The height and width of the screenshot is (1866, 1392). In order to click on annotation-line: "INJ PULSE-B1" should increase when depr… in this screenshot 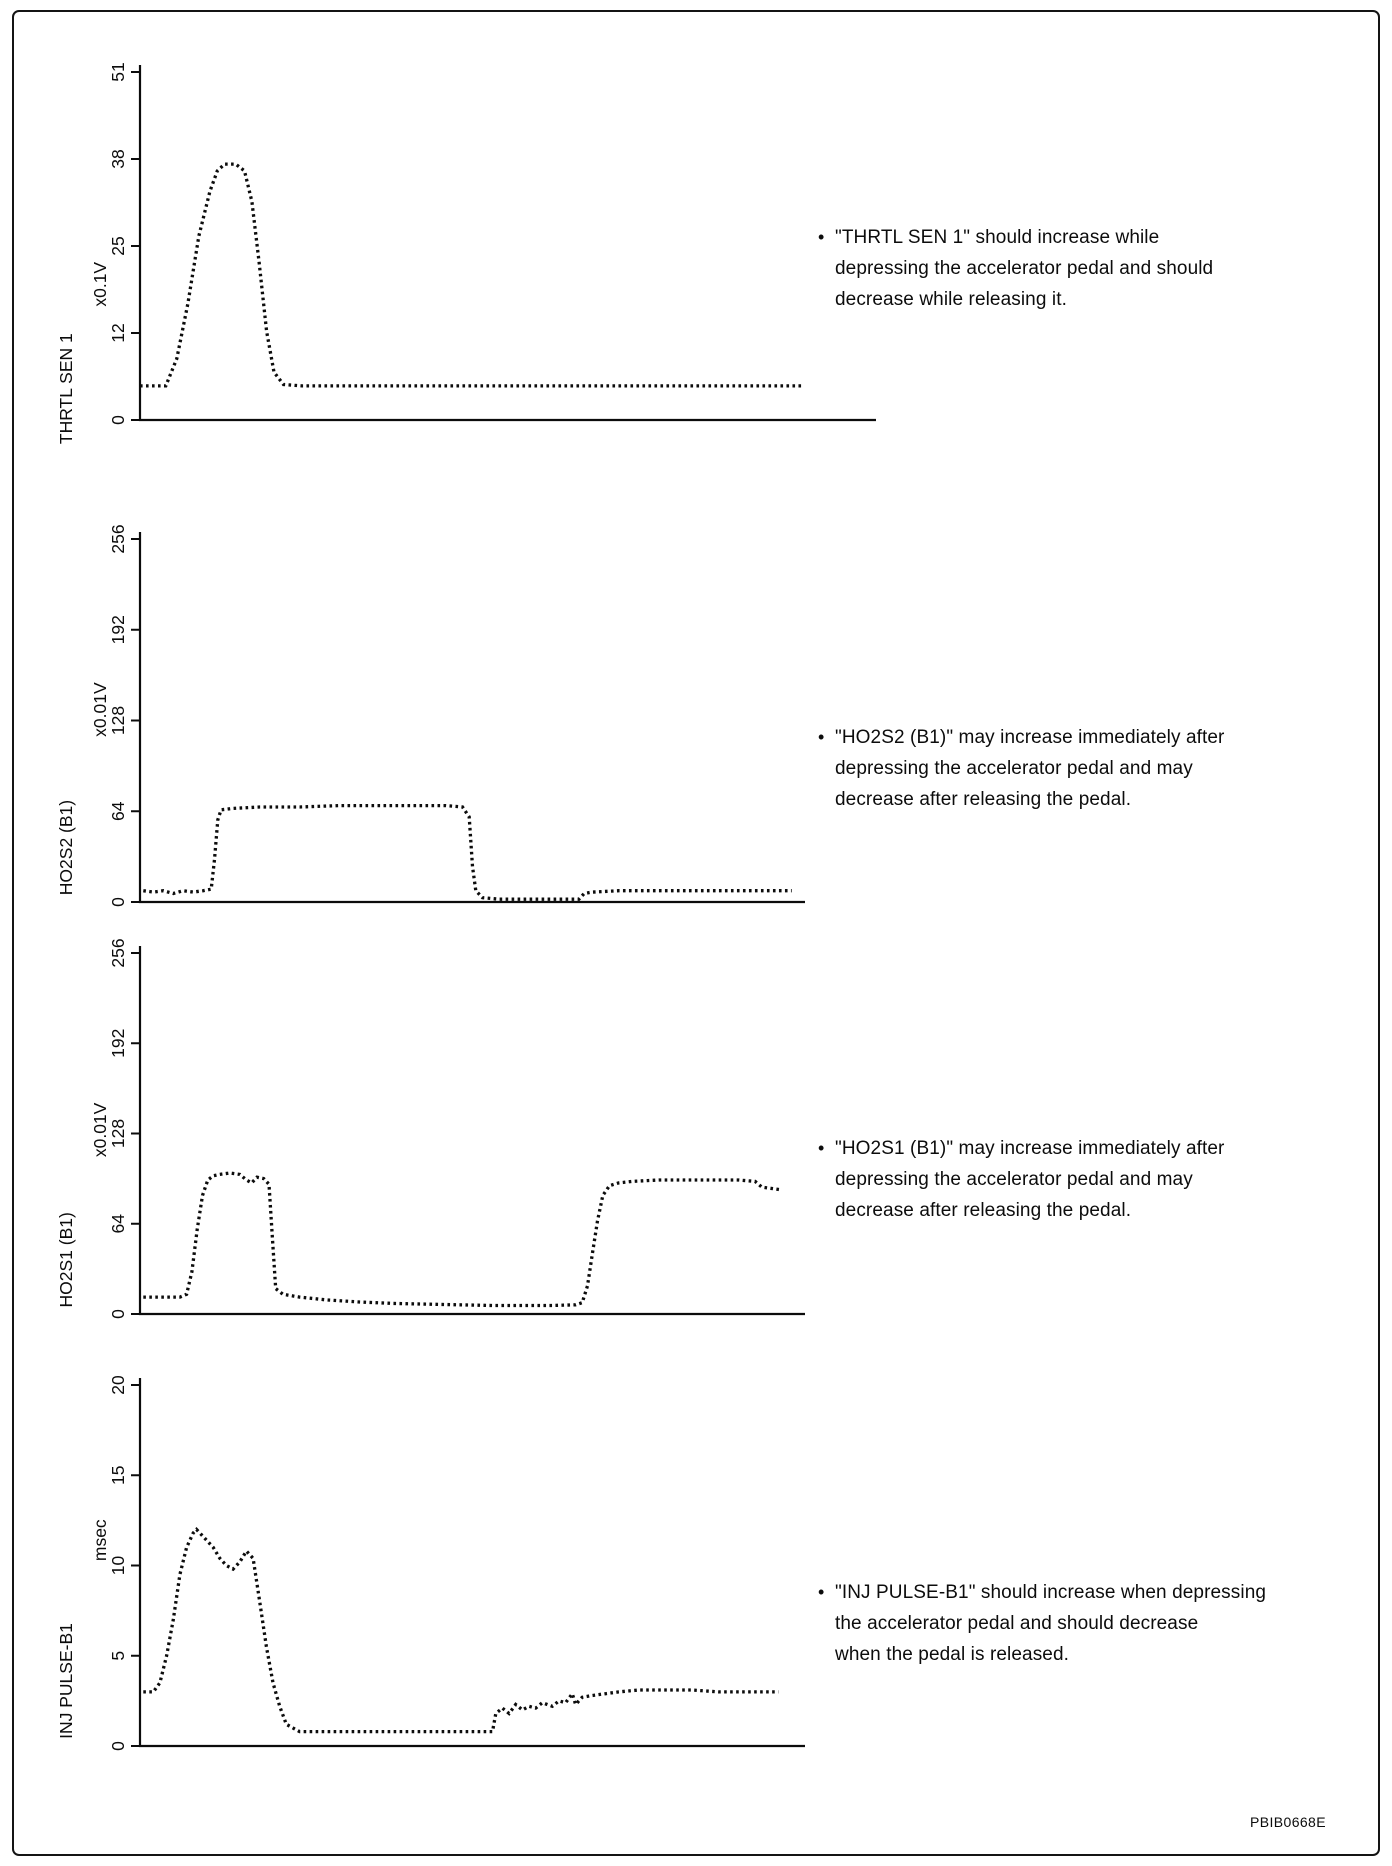, I will do `click(1051, 1592)`.